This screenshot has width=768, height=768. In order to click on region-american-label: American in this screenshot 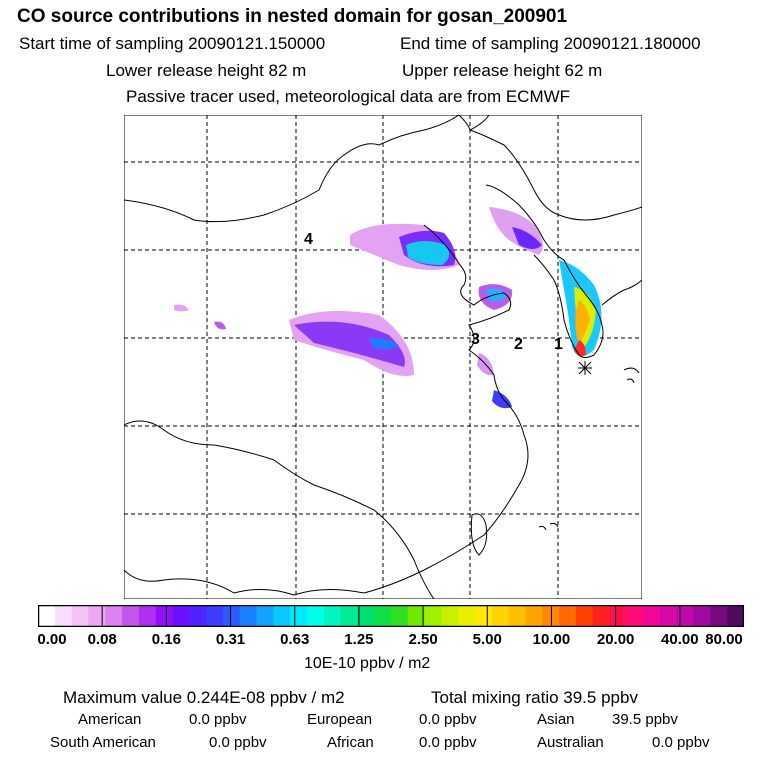, I will do `click(110, 719)`.